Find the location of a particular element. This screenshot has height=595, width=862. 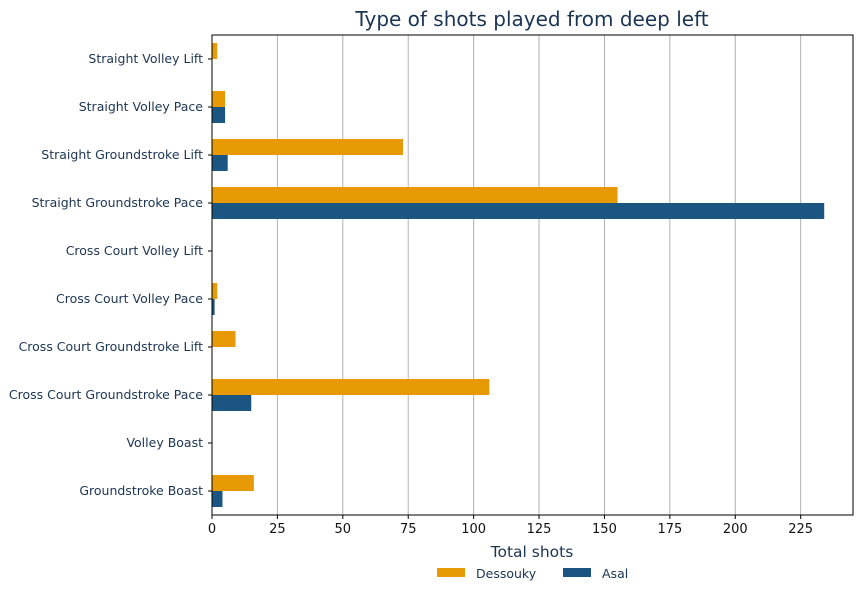

category-label: Straight Volley Pace is located at coordinates (141, 106).